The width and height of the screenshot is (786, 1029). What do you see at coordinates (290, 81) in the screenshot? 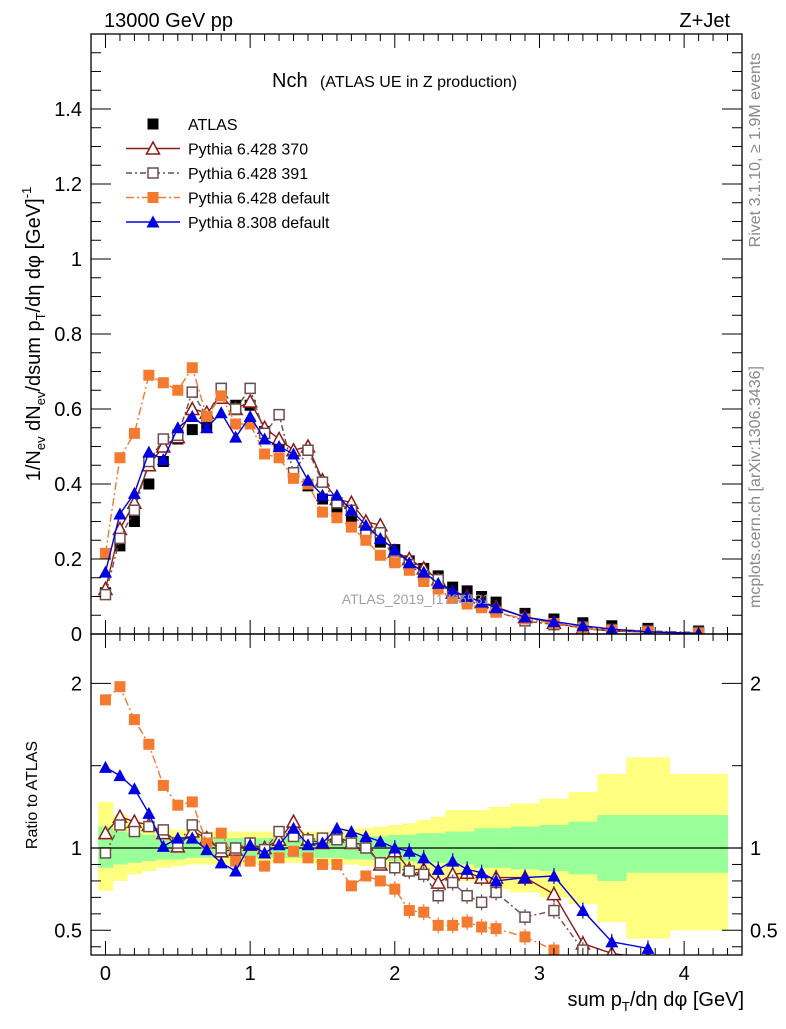
I see `chart-title: Nch` at bounding box center [290, 81].